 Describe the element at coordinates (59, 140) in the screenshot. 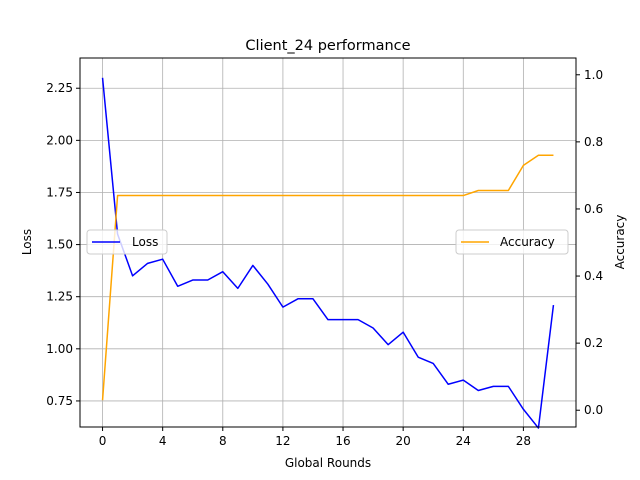

I see `left-y-tick-label: 2.00` at that location.